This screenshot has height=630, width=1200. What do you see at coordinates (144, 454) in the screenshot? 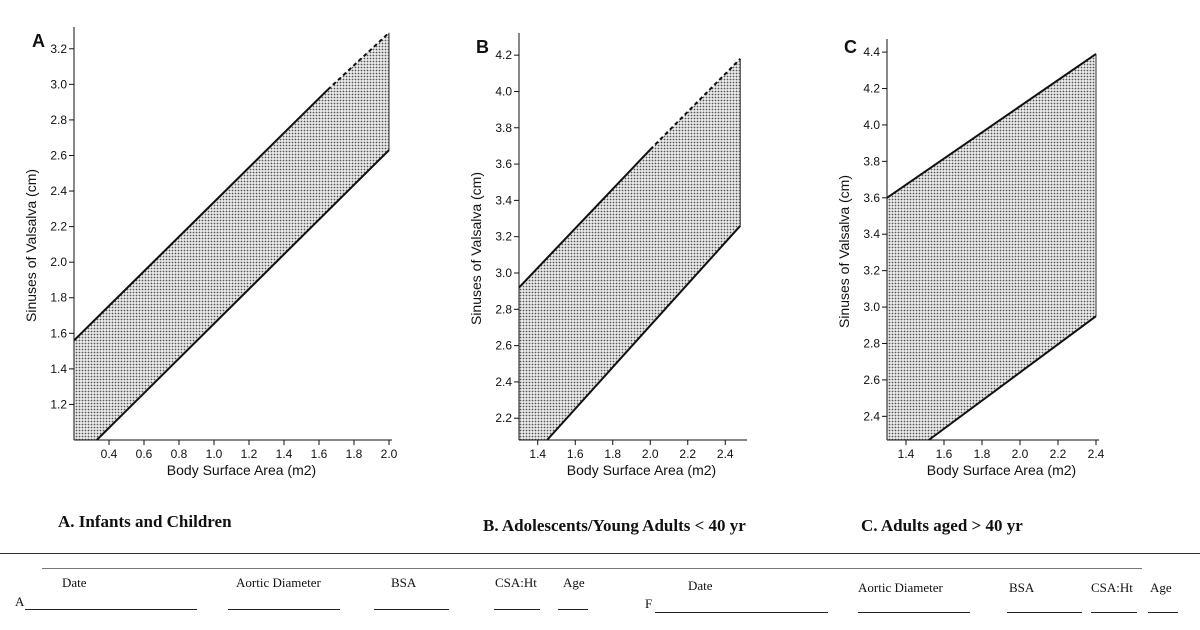
I see `x-tick-label: 0.6` at bounding box center [144, 454].